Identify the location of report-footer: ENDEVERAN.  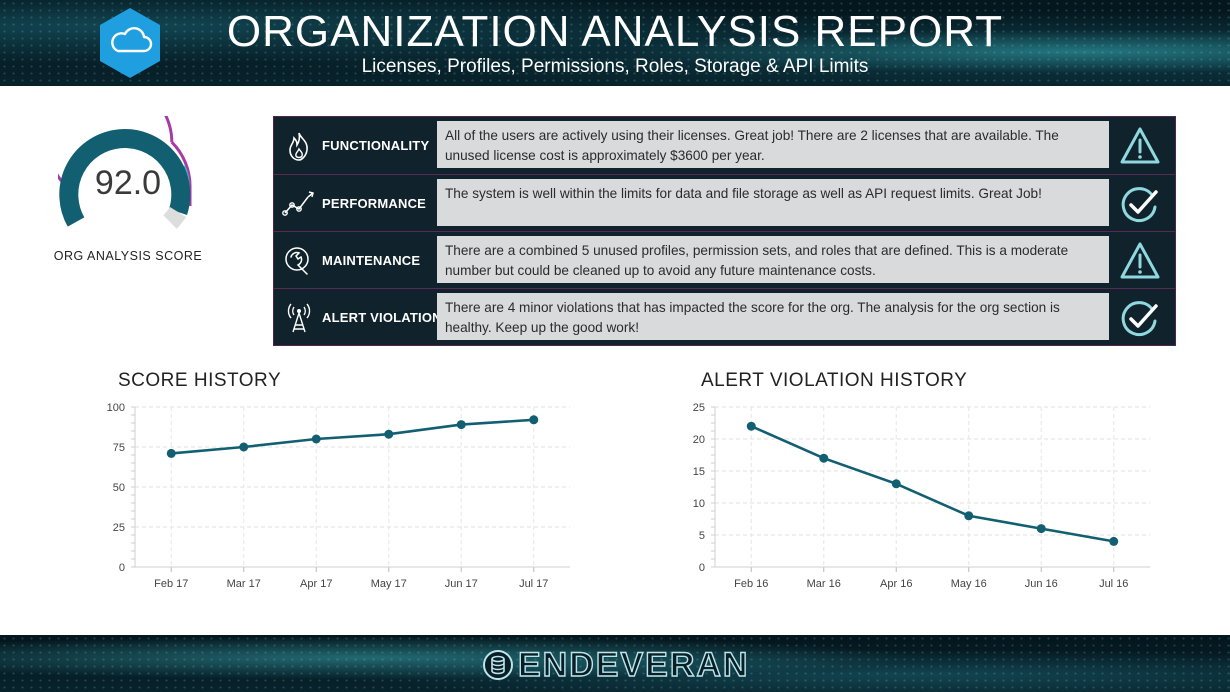
(615, 663).